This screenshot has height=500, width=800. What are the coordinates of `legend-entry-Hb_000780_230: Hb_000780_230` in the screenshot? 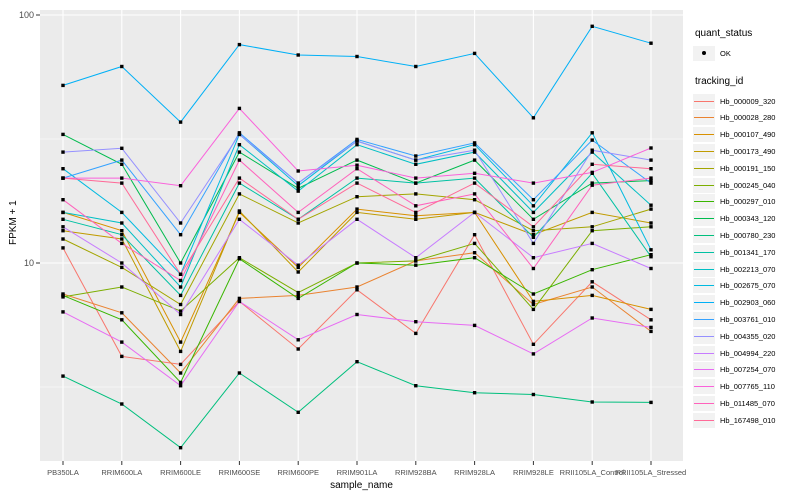 It's located at (746, 235).